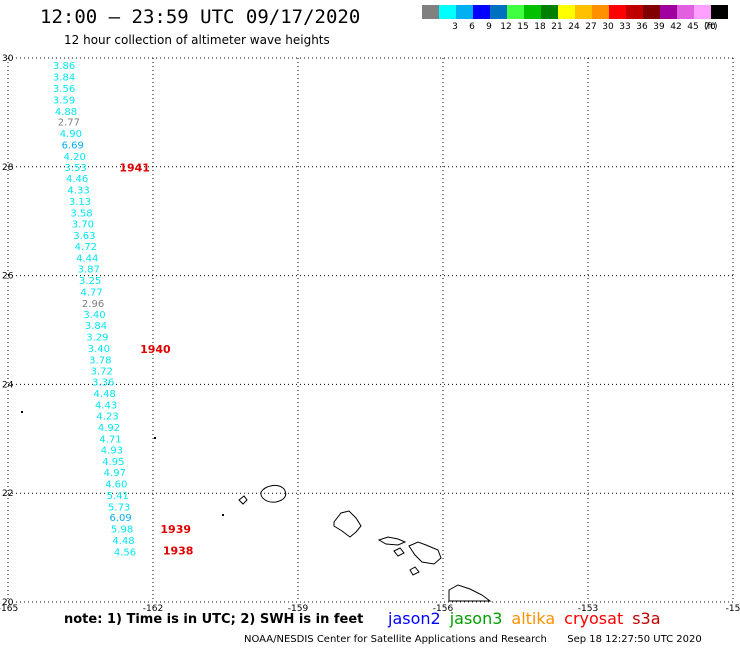 The height and width of the screenshot is (650, 740). I want to click on lon-tick-label: -165, so click(9, 609).